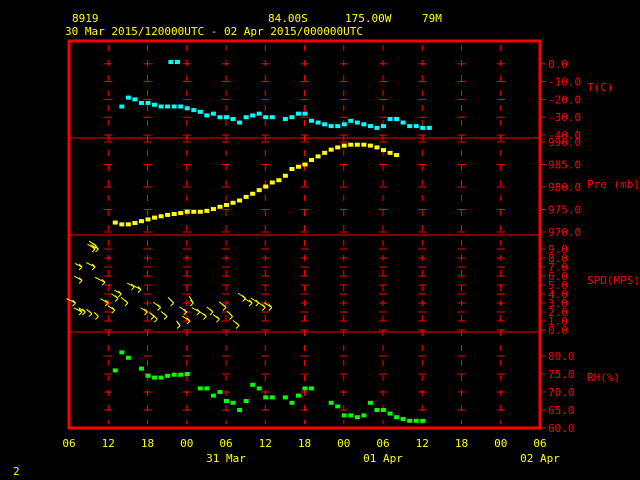  I want to click on elevation: 79M, so click(432, 18).